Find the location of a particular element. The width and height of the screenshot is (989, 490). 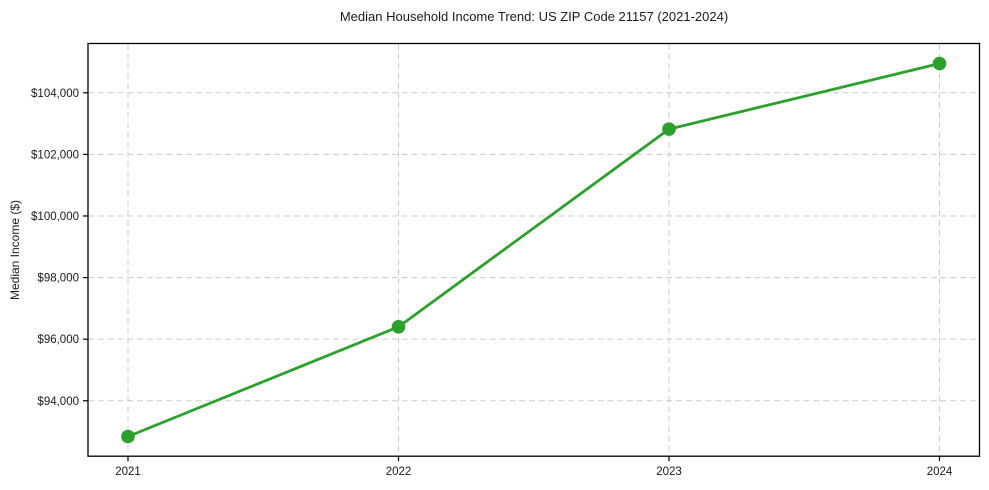

y-tick-label: $102,000 is located at coordinates (55, 155).